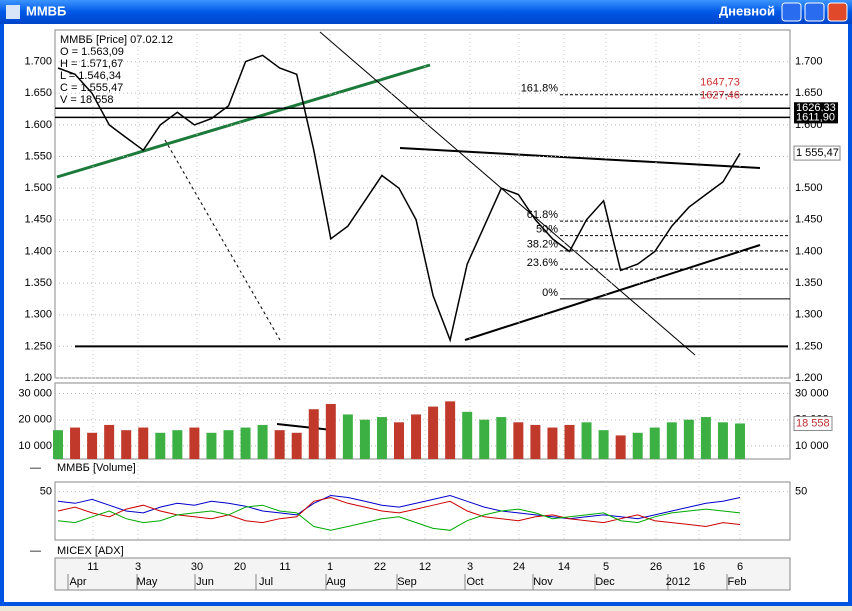 This screenshot has width=852, height=611. I want to click on info-line: H = 1.571,67, so click(91, 64).